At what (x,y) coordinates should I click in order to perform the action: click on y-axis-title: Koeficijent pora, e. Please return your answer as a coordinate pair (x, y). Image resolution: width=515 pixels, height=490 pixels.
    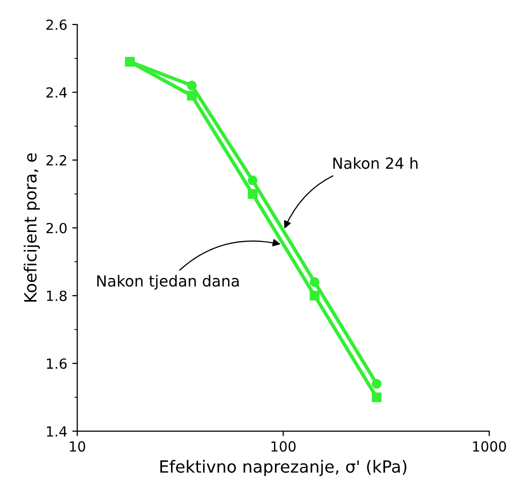
    Looking at the image, I should click on (32, 227).